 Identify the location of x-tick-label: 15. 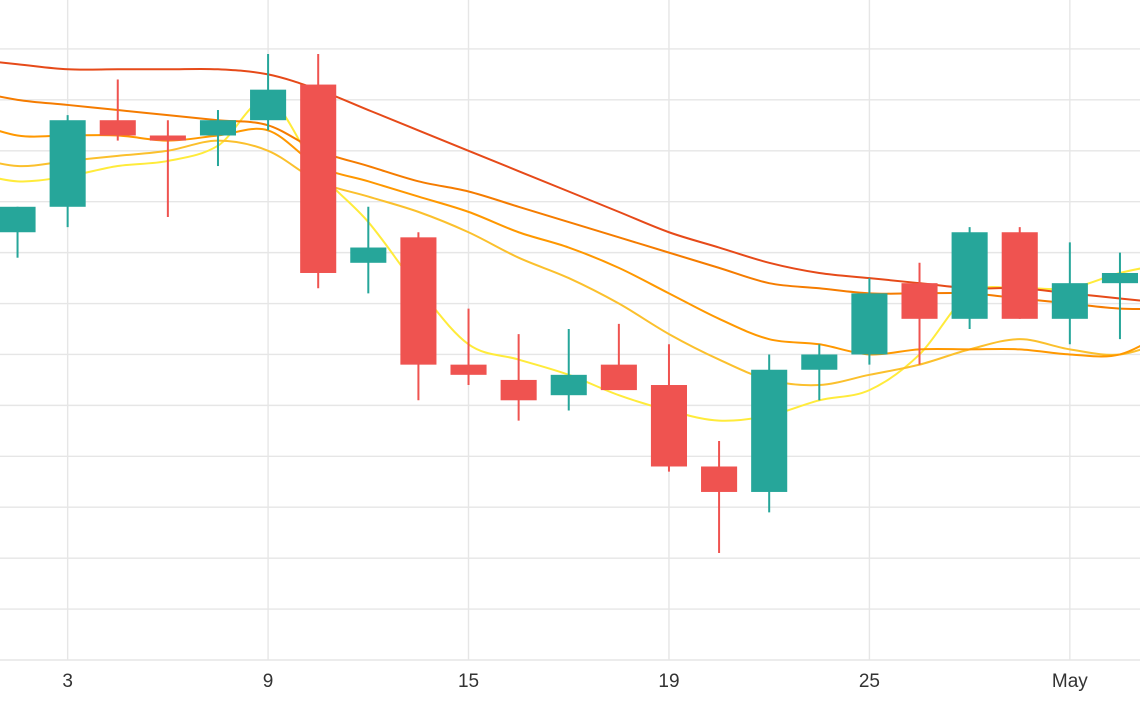
(468, 681).